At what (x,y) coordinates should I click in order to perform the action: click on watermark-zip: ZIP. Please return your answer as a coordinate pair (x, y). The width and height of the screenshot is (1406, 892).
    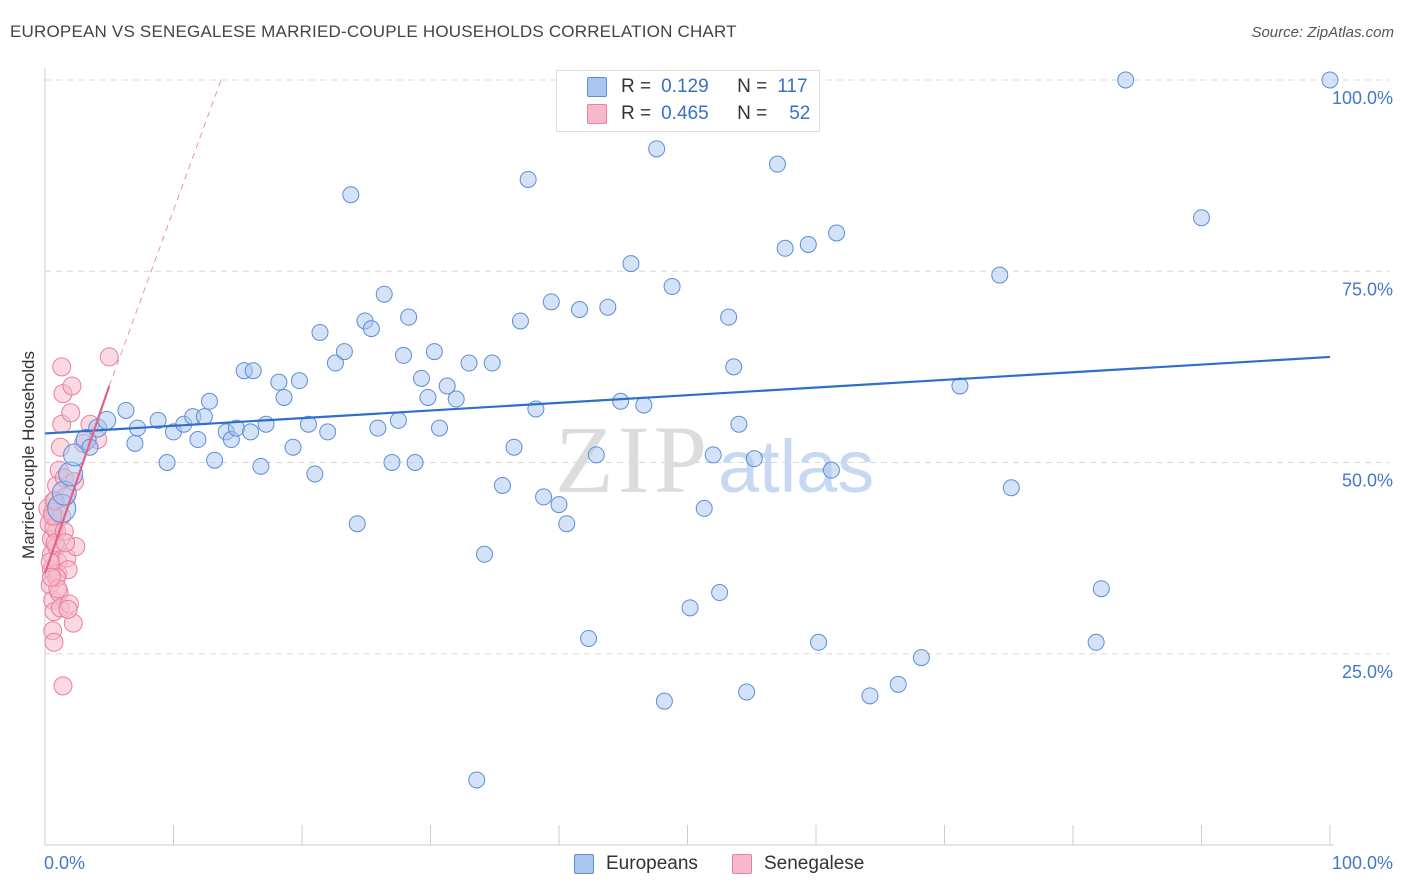
    Looking at the image, I should click on (633, 459).